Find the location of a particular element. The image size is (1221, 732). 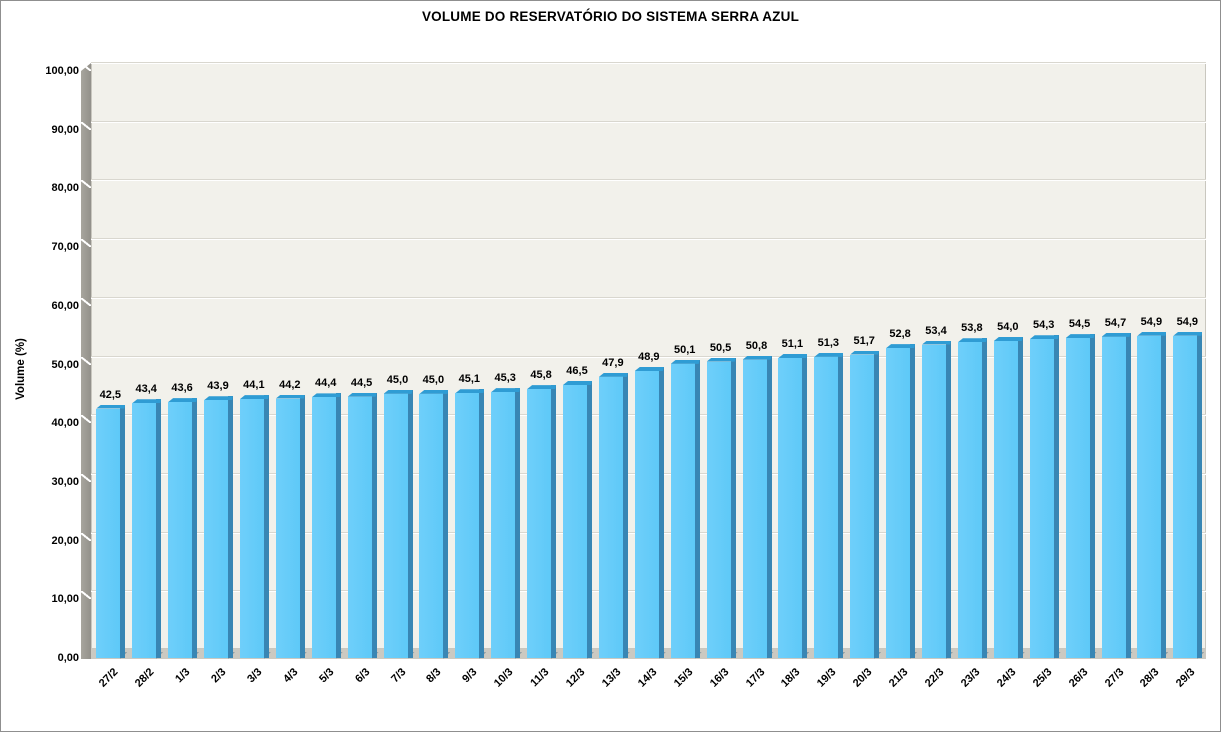

x-tick-label: 21/3 is located at coordinates (898, 678).